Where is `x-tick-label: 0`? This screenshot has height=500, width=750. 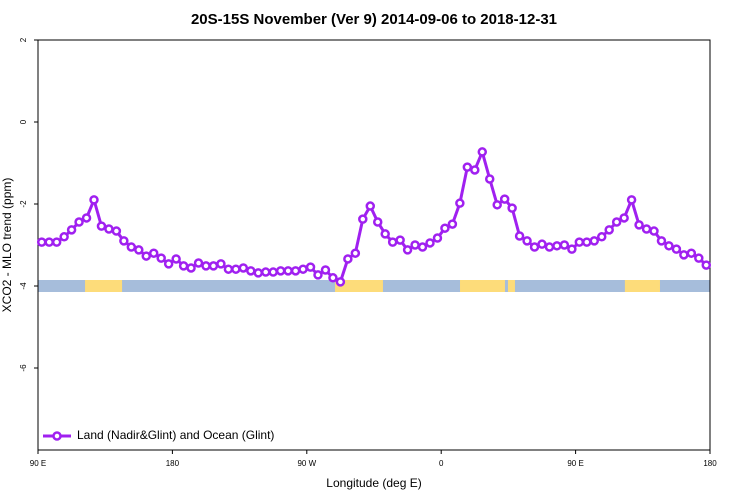 x-tick-label: 0 is located at coordinates (441, 463).